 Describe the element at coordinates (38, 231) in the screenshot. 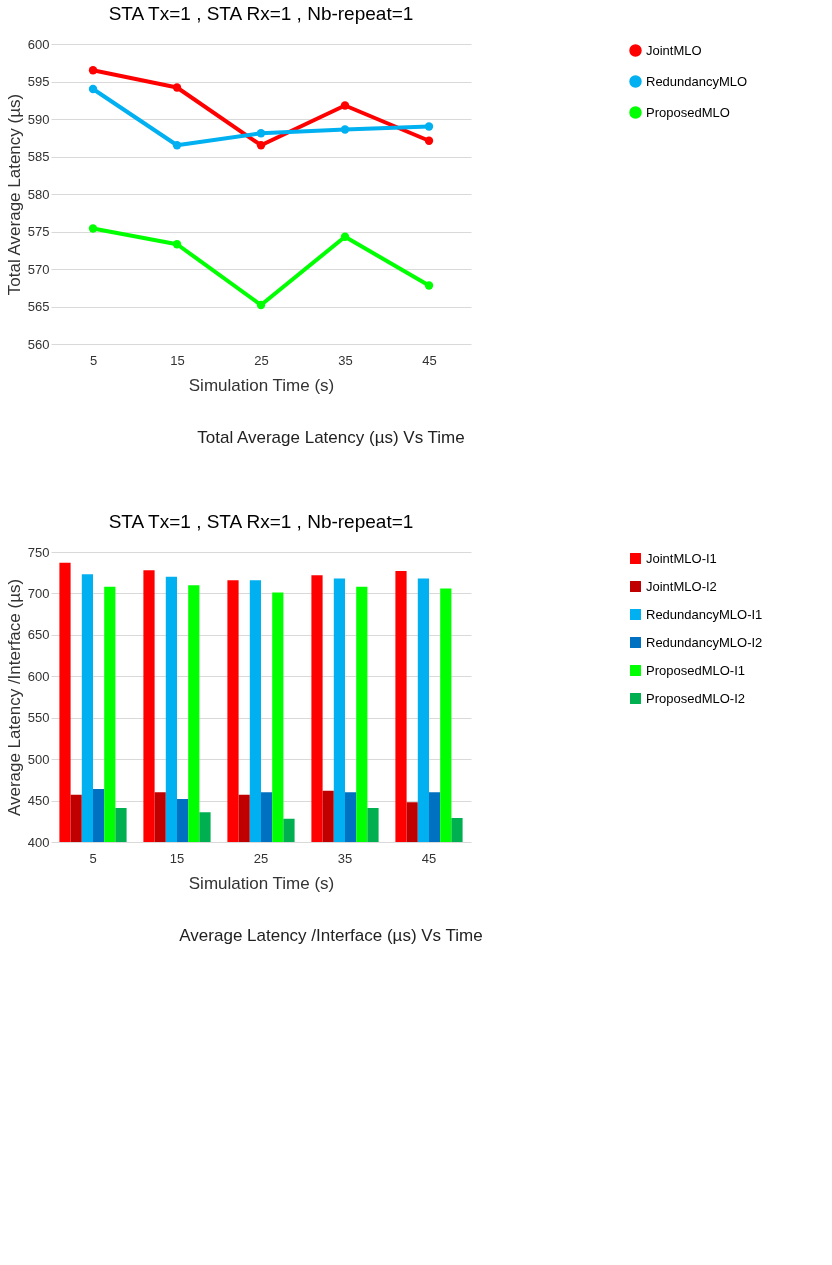

I see `y-tick-label: 575` at that location.